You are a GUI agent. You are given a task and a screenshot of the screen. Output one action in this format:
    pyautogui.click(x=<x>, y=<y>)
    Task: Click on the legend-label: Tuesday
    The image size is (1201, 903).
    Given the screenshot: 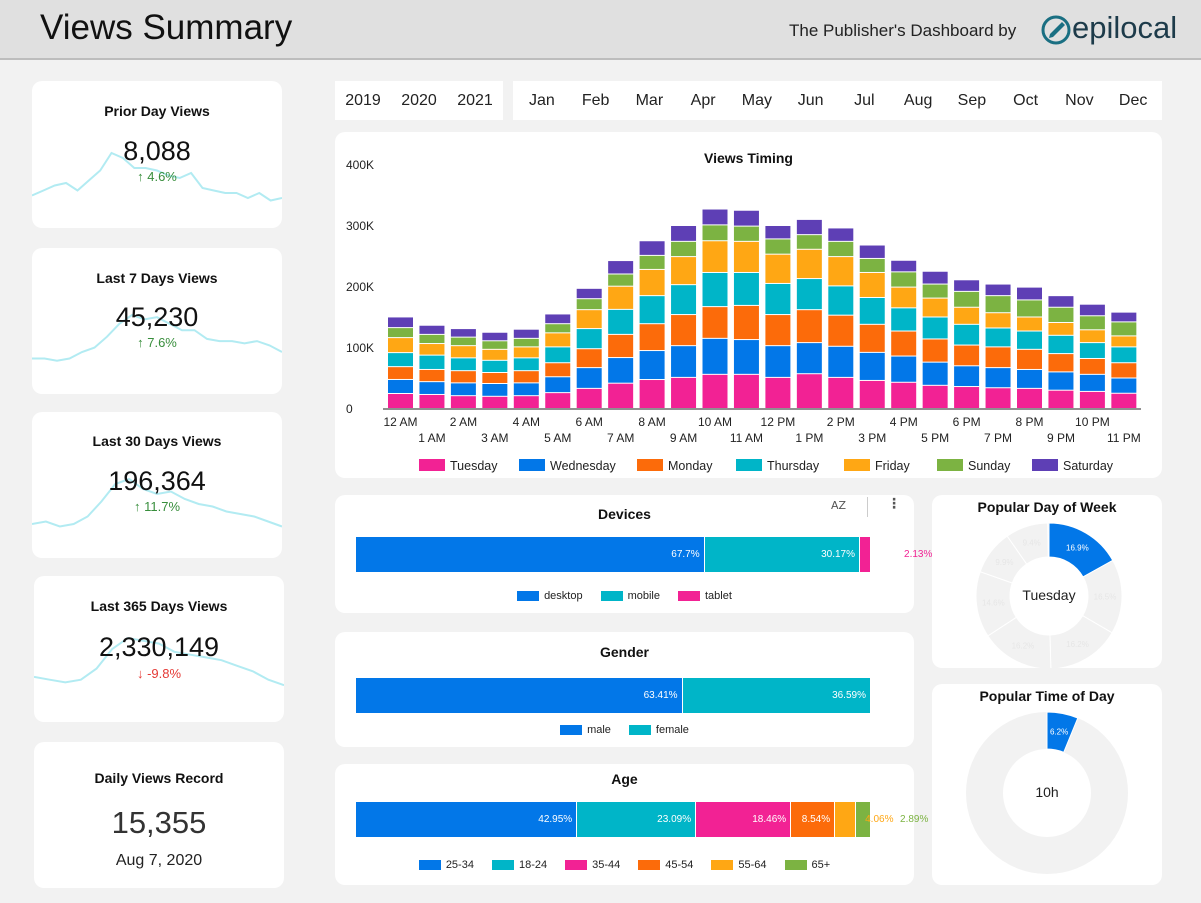 What is the action you would take?
    pyautogui.click(x=474, y=466)
    